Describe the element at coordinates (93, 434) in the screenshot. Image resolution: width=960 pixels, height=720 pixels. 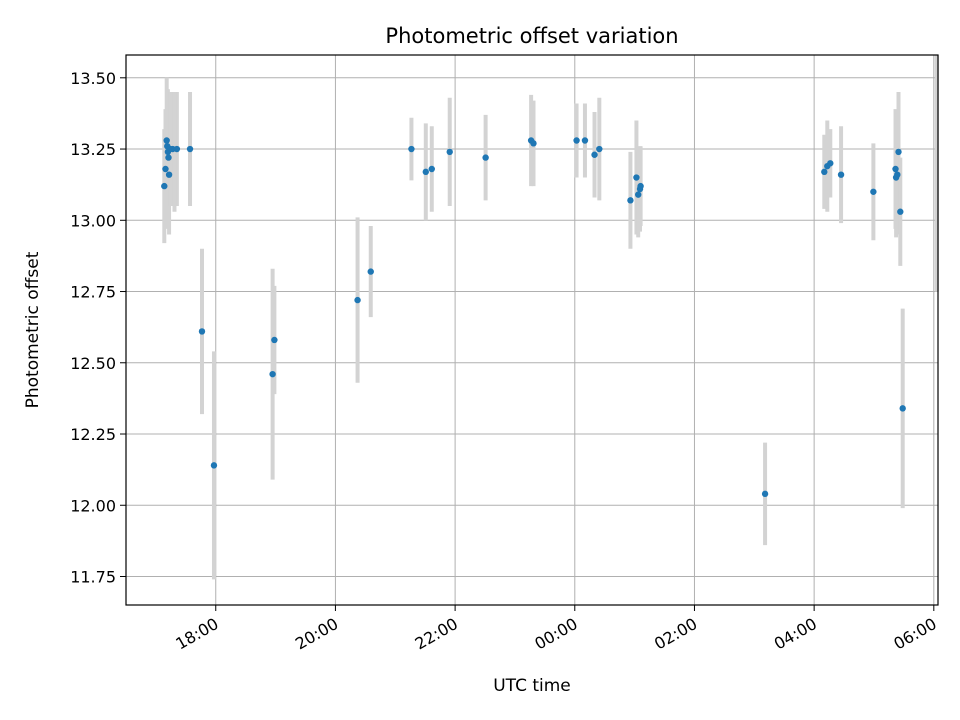
I see `y-tick-label: 12.25` at that location.